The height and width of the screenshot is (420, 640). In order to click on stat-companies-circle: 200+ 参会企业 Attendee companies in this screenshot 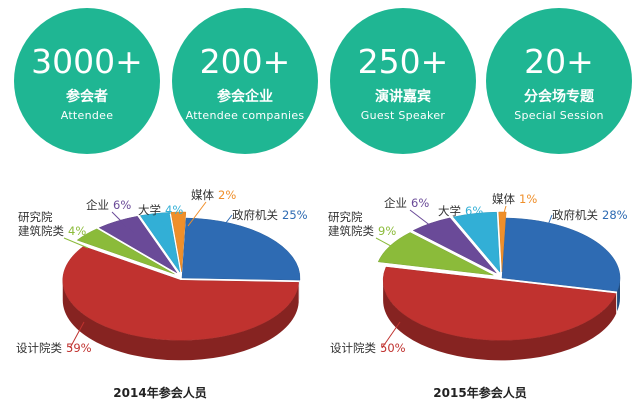, I will do `click(245, 81)`.